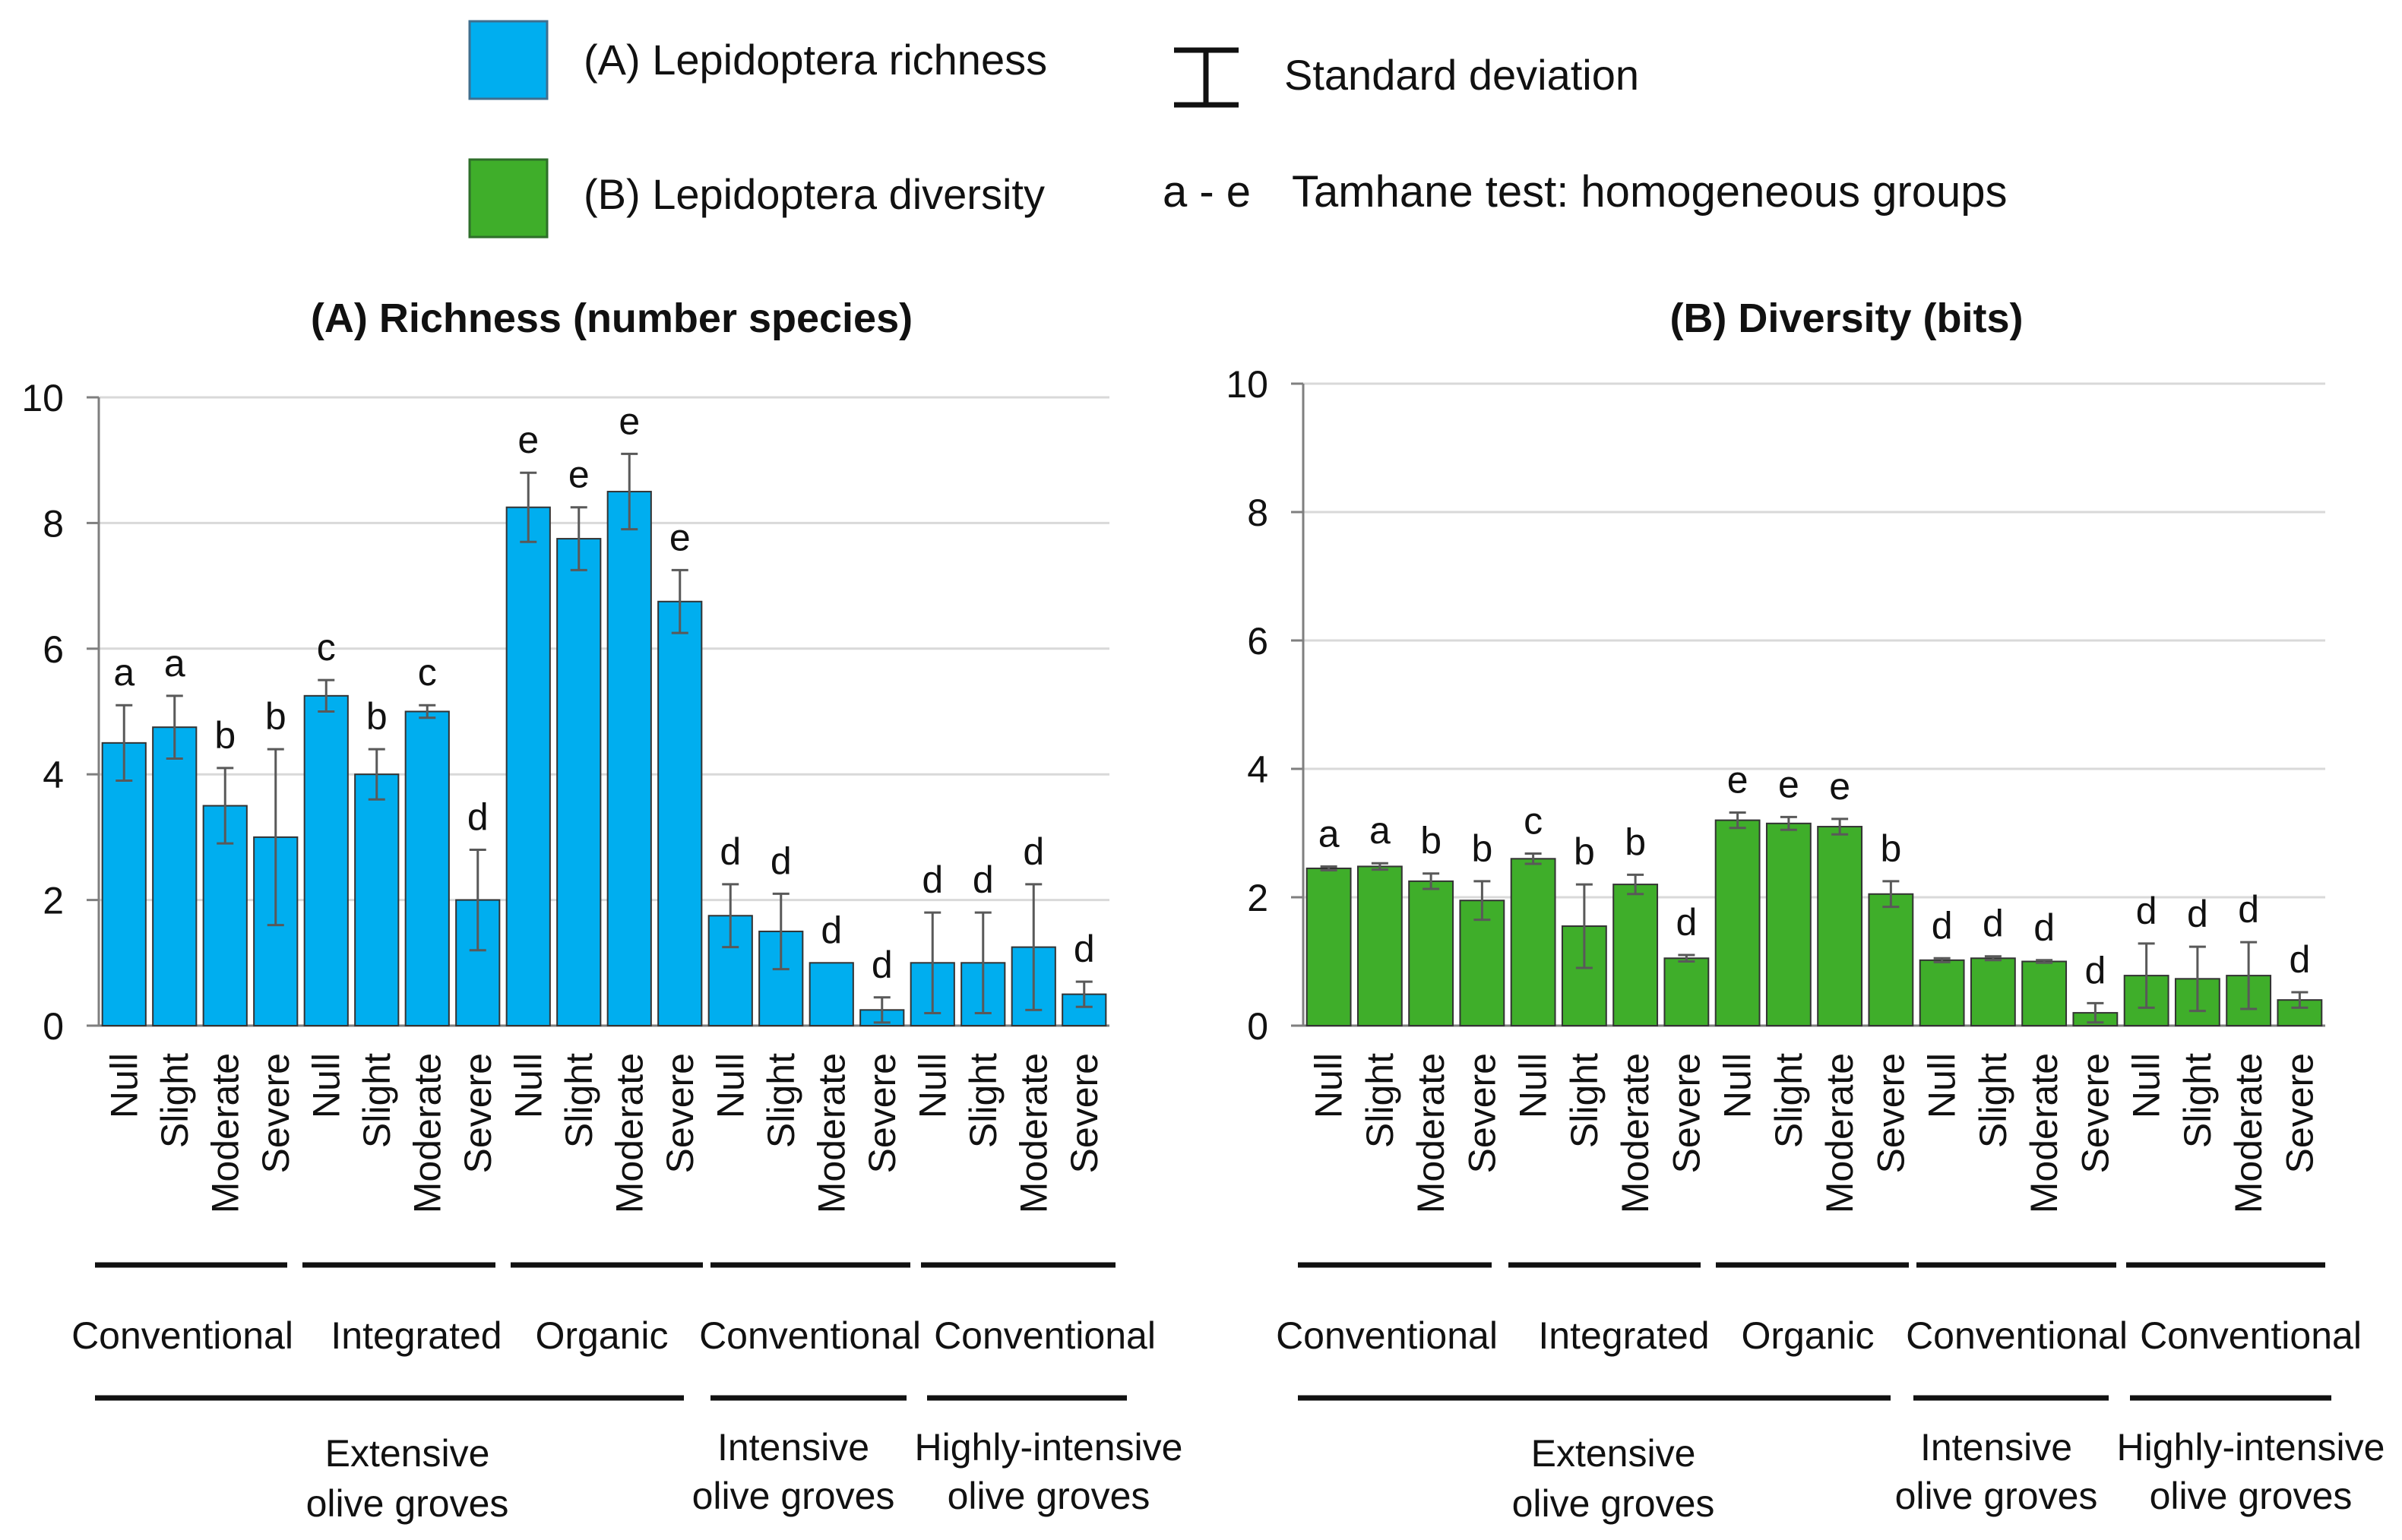 Image resolution: width=2402 pixels, height=1540 pixels. I want to click on grove-type-label: Intensive, so click(793, 1447).